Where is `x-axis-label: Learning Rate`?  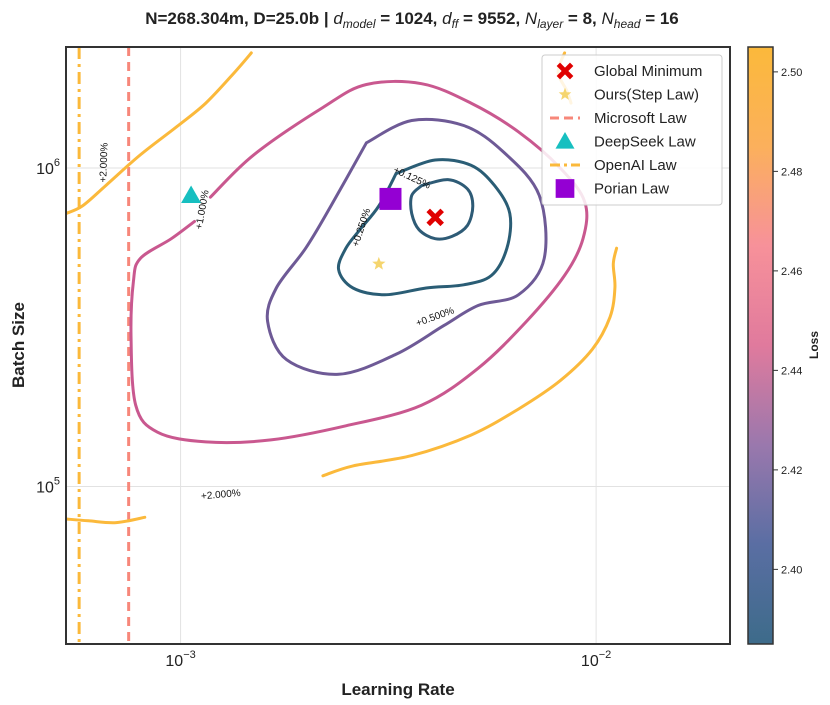 x-axis-label: Learning Rate is located at coordinates (397, 689).